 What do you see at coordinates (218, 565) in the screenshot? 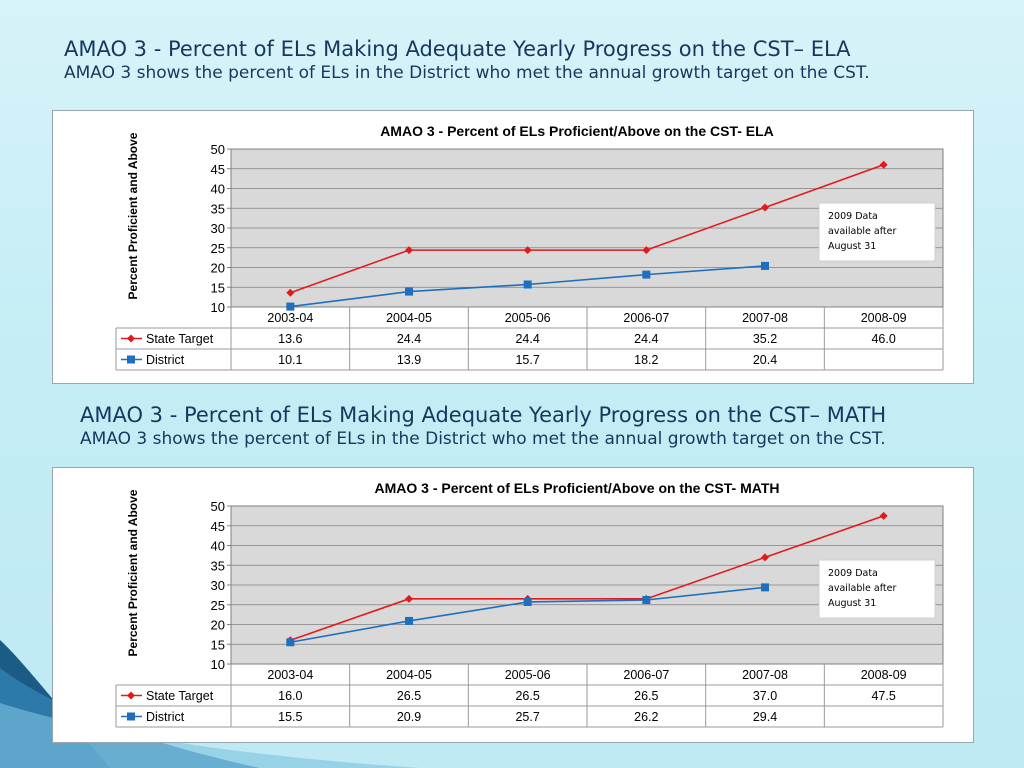
I see `math-y-tick-label: 35` at bounding box center [218, 565].